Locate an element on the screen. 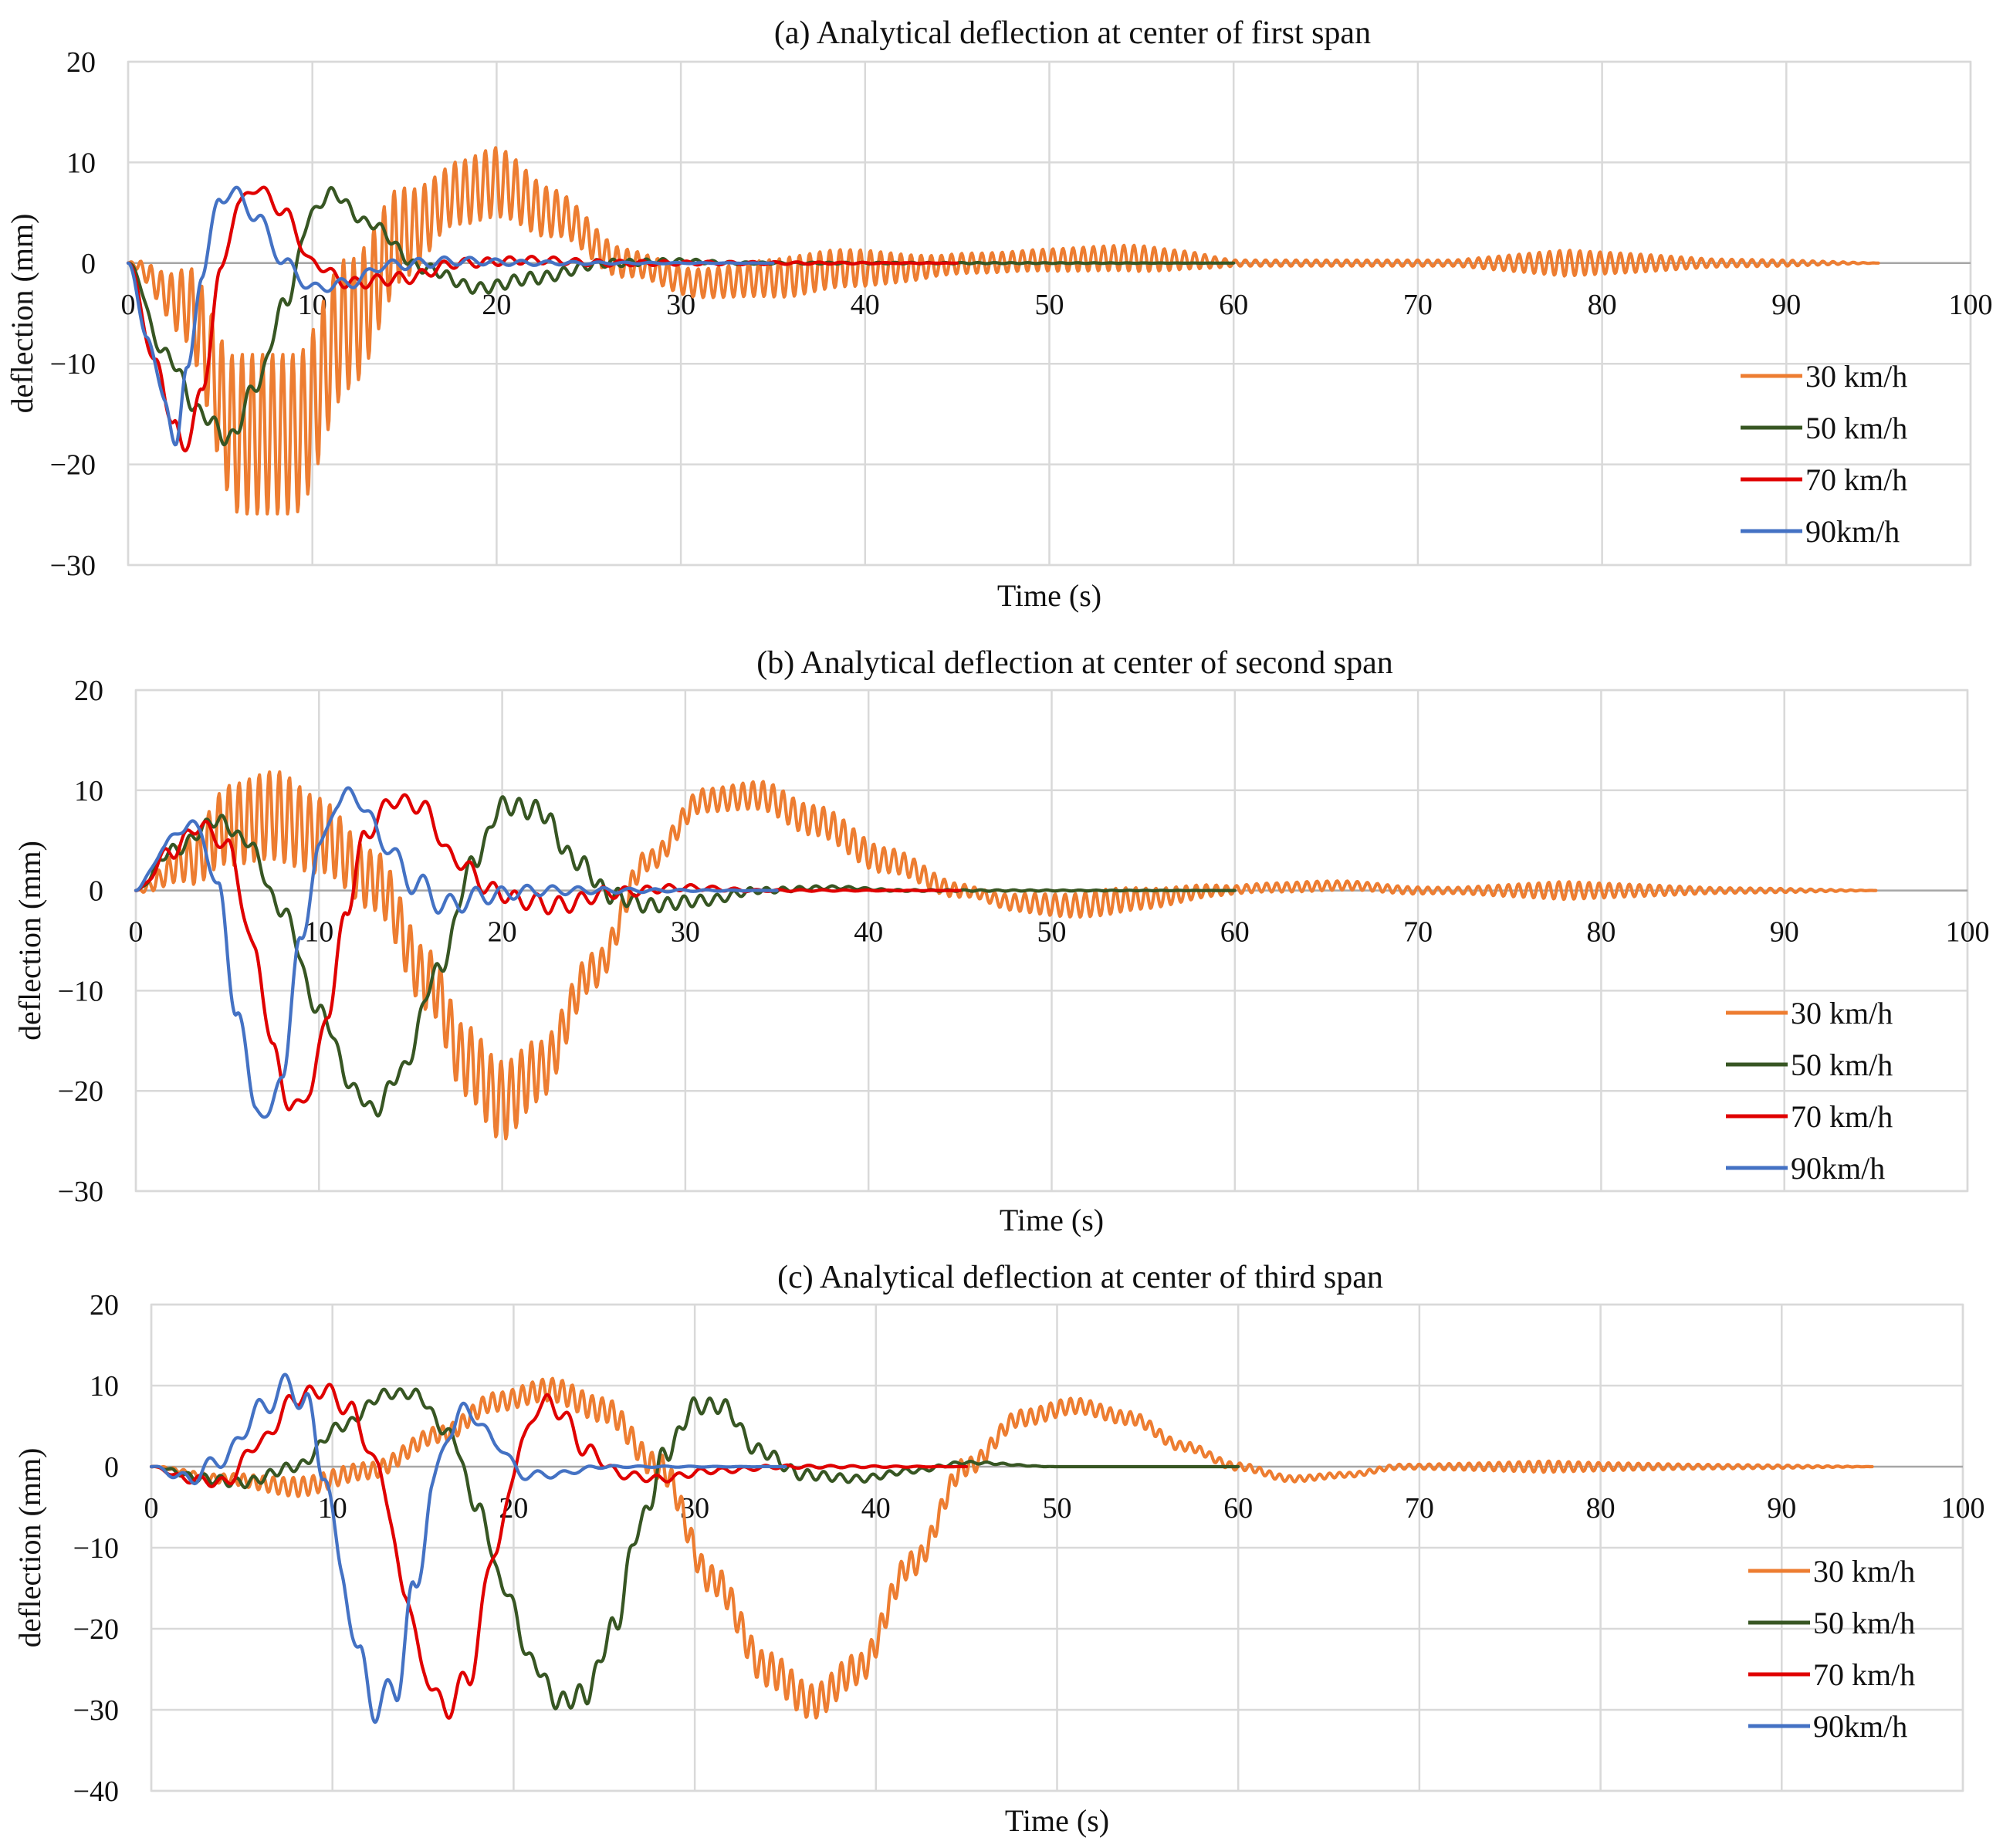  y-tick-label: −40 is located at coordinates (96, 1791).